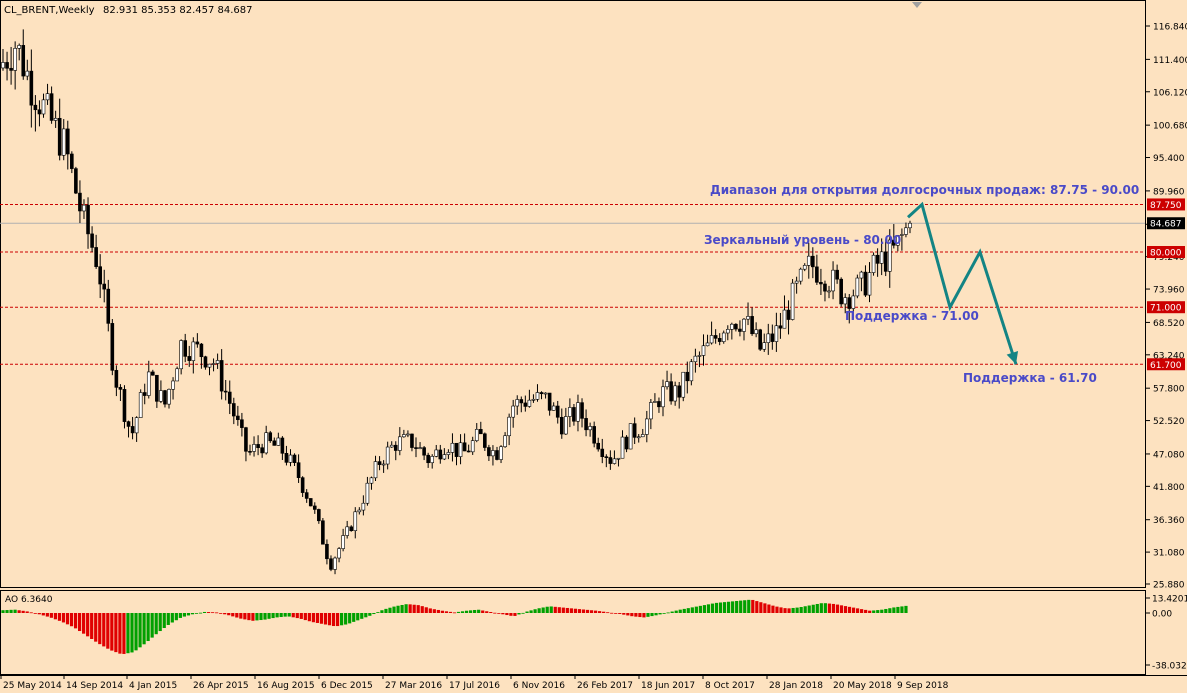 This screenshot has width=1187, height=693. I want to click on price-tick-label: 63.240, so click(1169, 356).